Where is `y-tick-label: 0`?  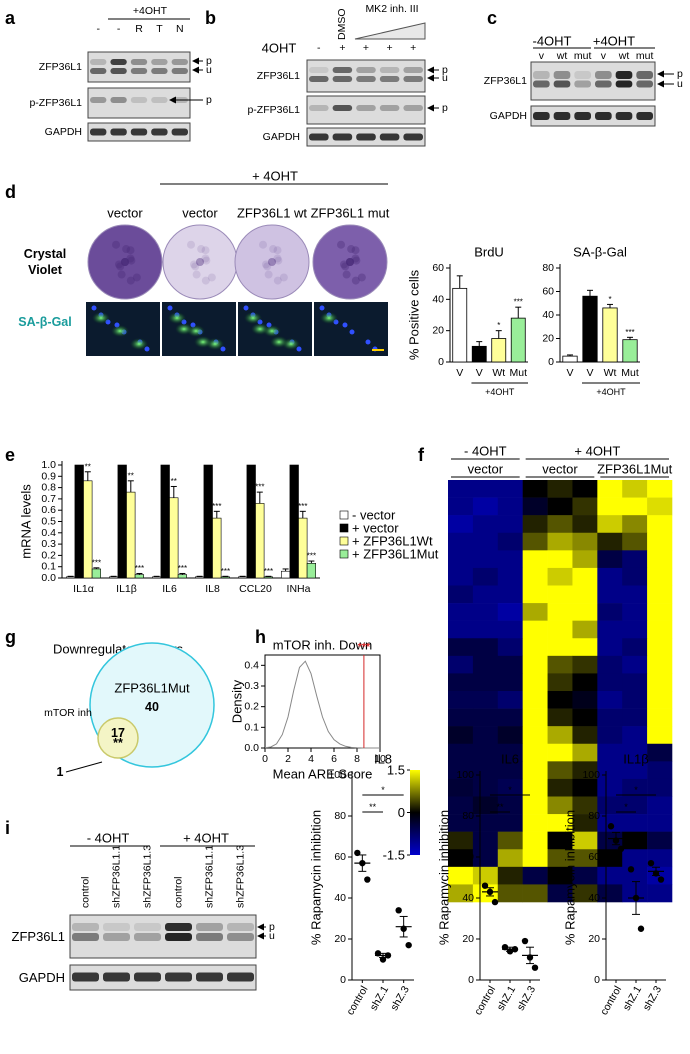
y-tick-label: 0 is located at coordinates (471, 980).